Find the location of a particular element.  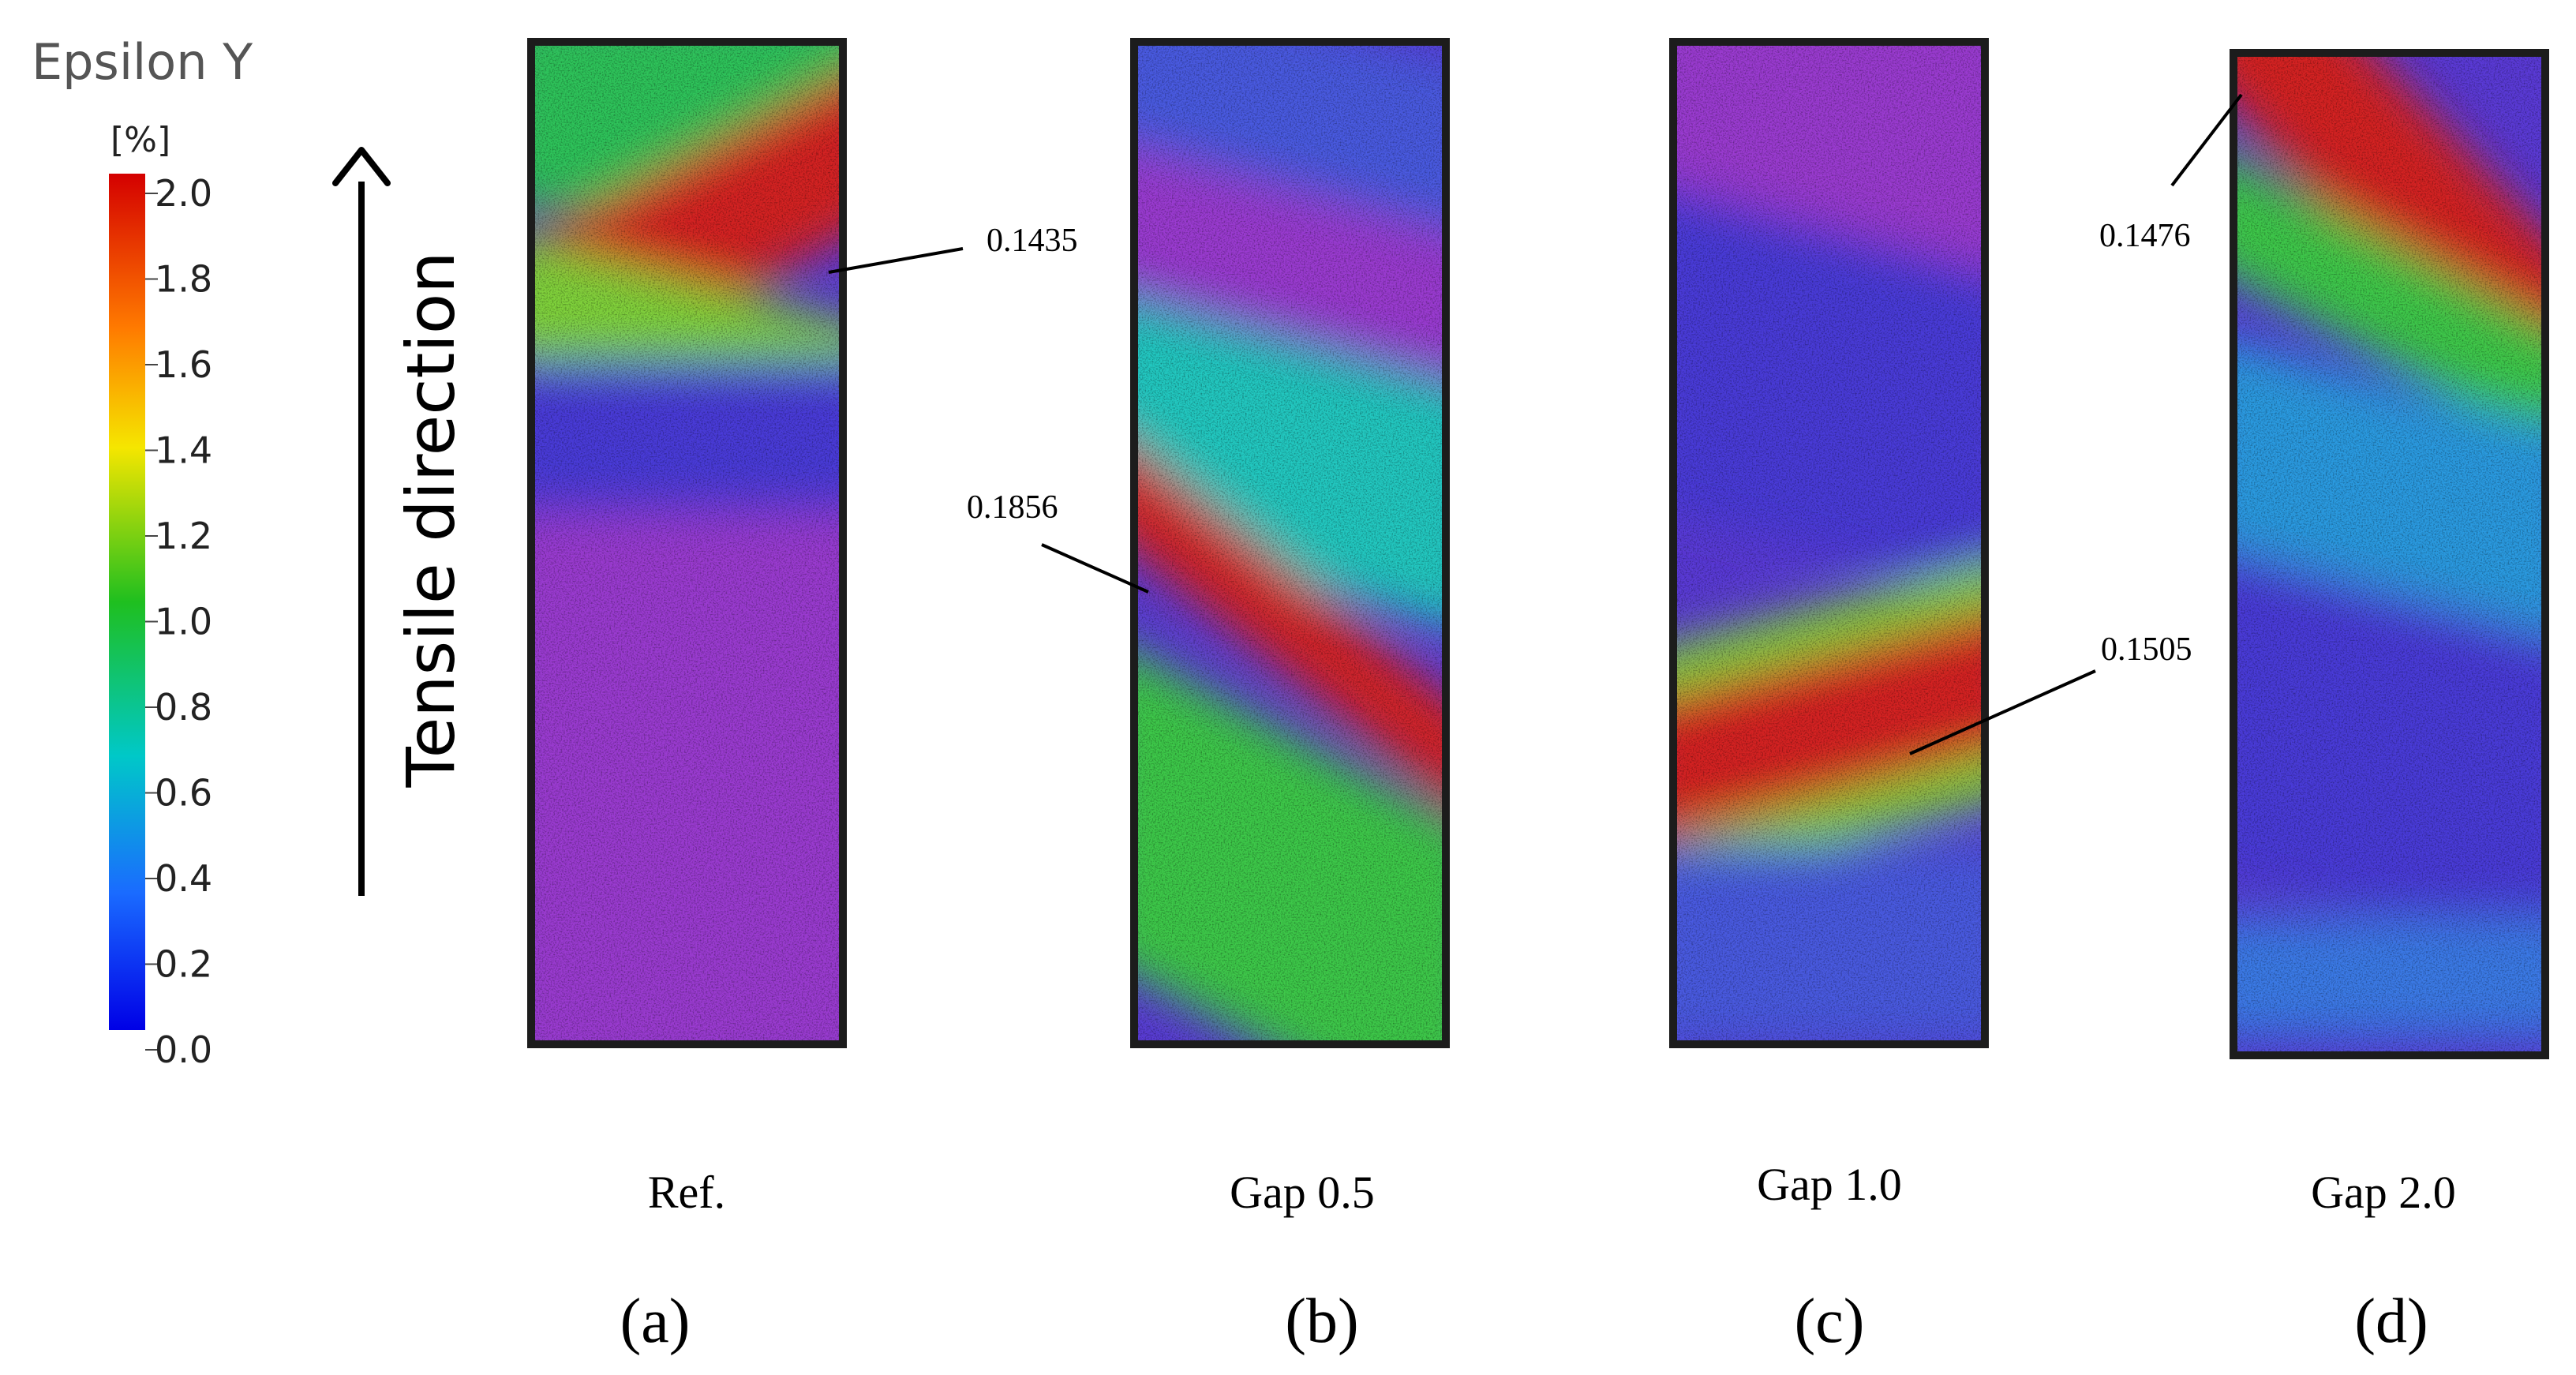

legend-title: Epsilon Y is located at coordinates (142, 62).